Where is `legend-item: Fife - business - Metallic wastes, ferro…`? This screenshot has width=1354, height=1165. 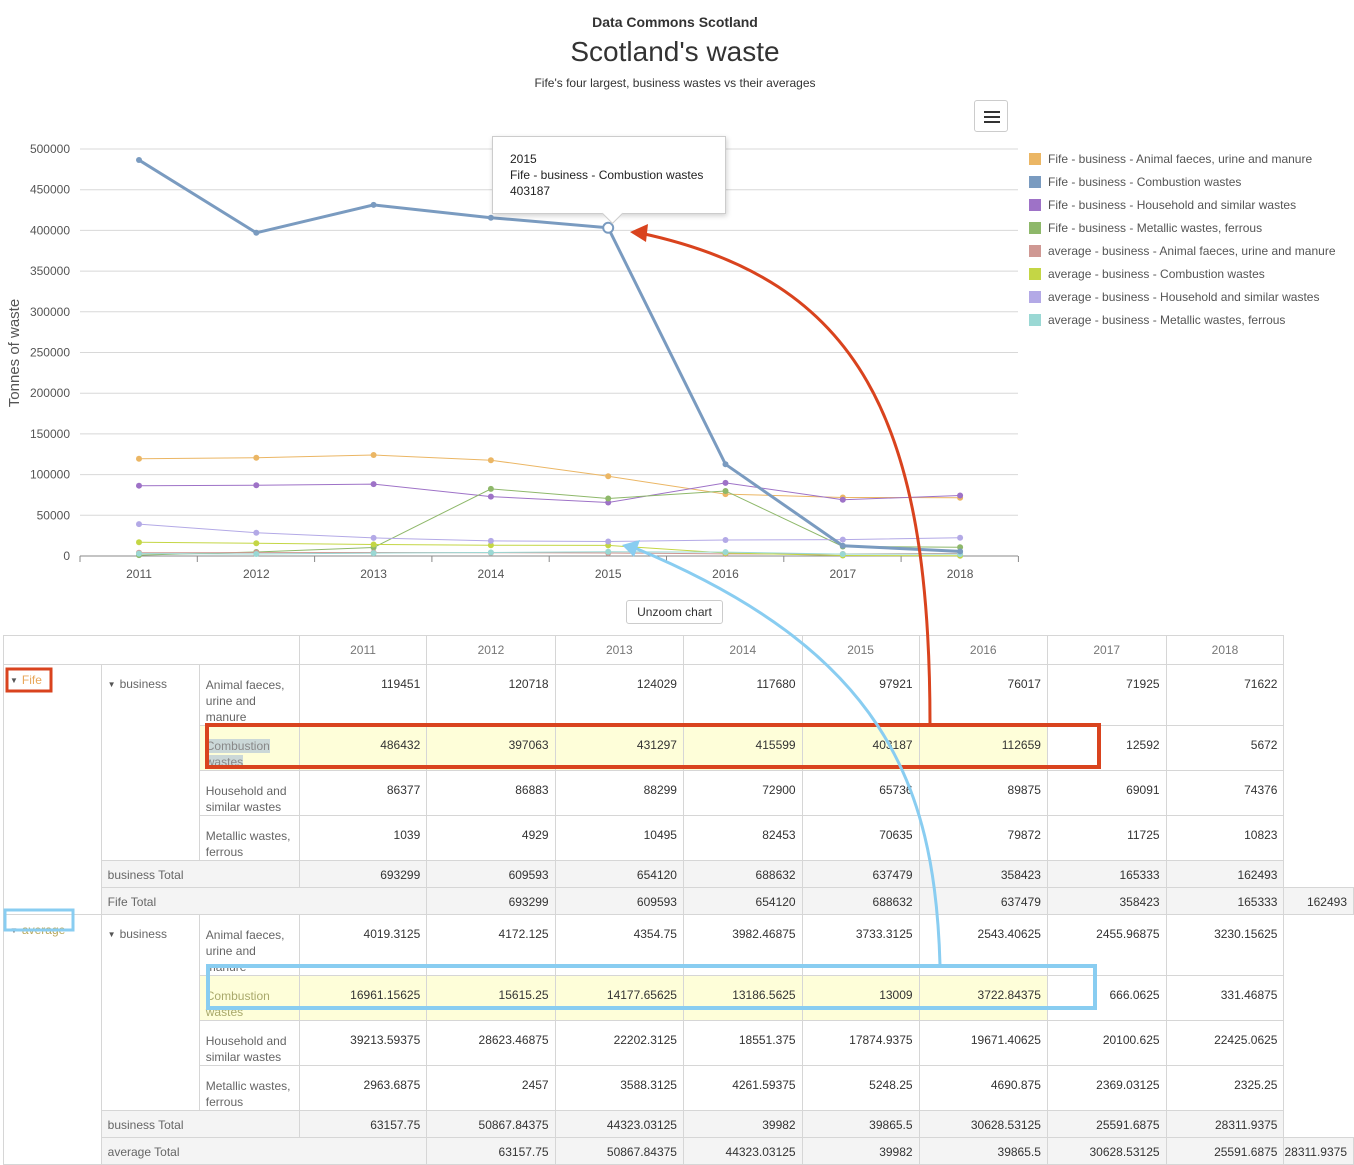
legend-item: Fife - business - Metallic wastes, ferro… is located at coordinates (1182, 232).